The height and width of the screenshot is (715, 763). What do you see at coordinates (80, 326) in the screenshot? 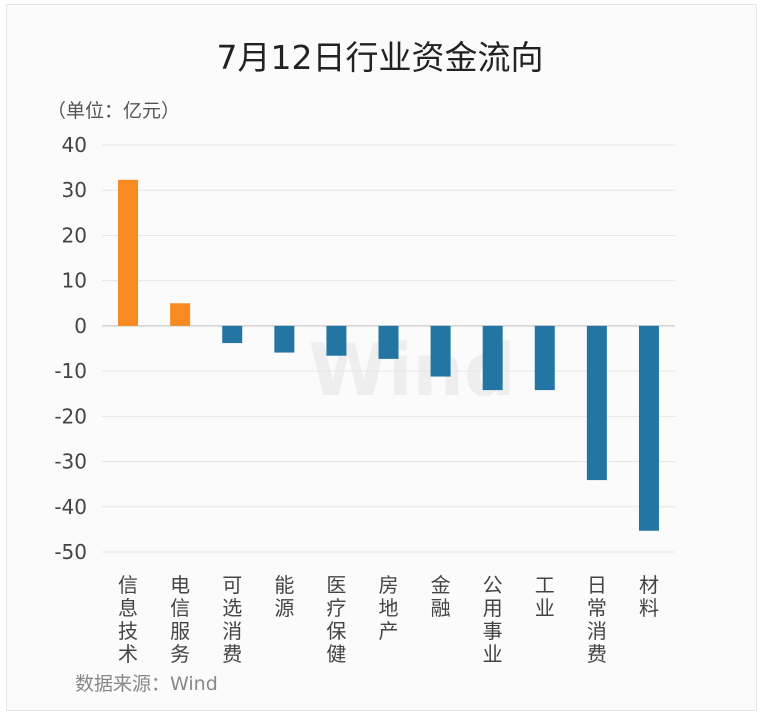
I see `y-tick-label: 0` at bounding box center [80, 326].